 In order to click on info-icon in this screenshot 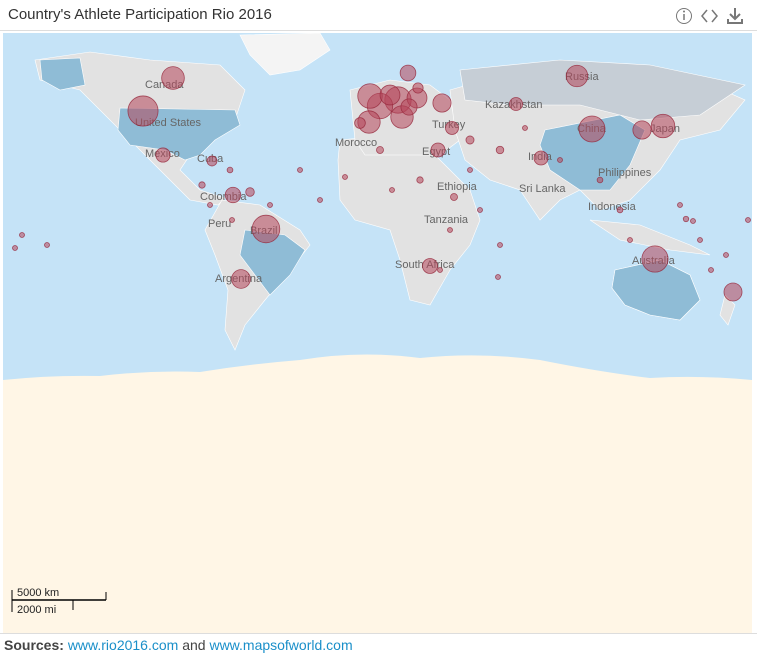, I will do `click(684, 16)`.